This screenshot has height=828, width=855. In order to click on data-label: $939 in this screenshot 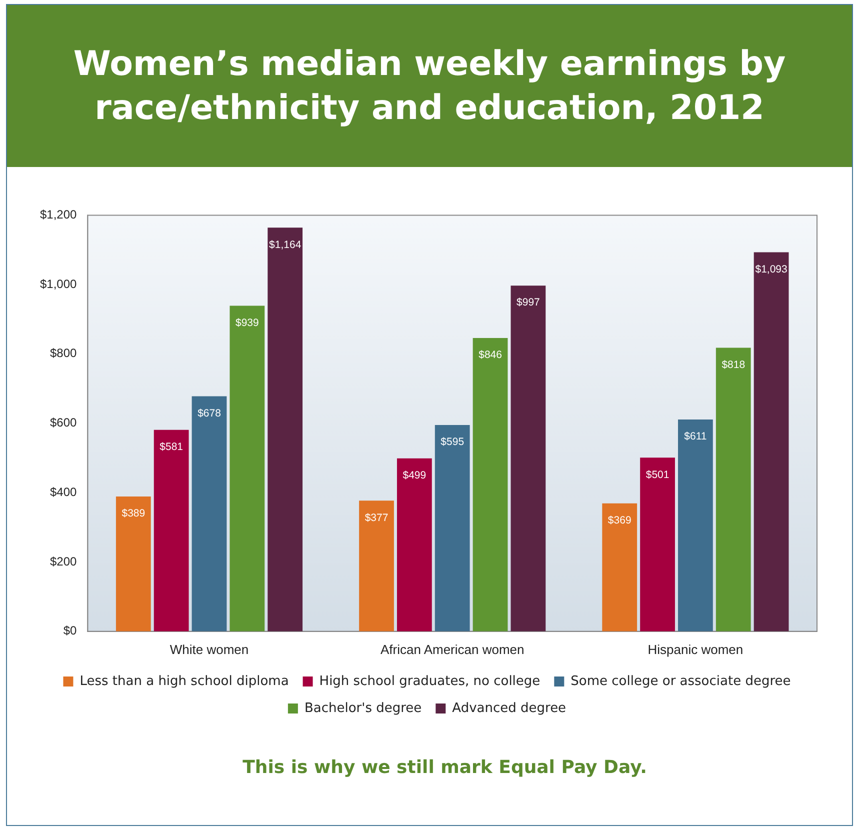, I will do `click(247, 322)`.